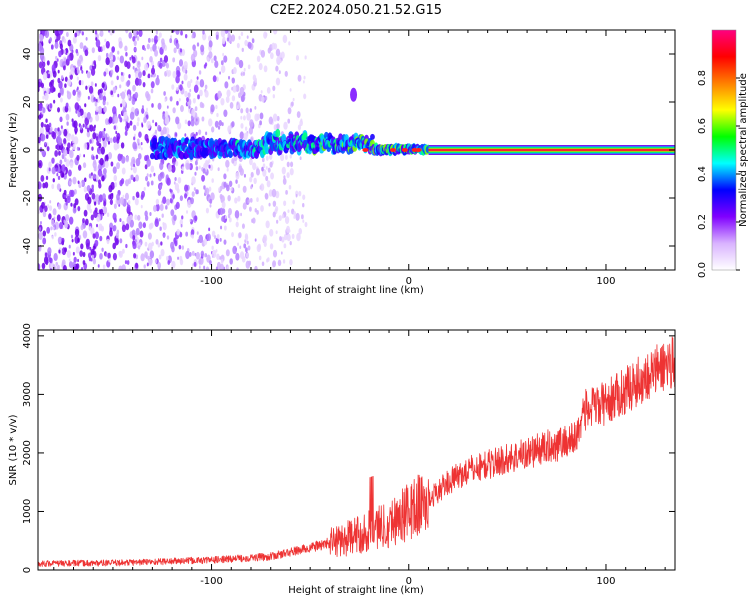  What do you see at coordinates (27, 394) in the screenshot?
I see `y-tick-label: 3000` at bounding box center [27, 394].